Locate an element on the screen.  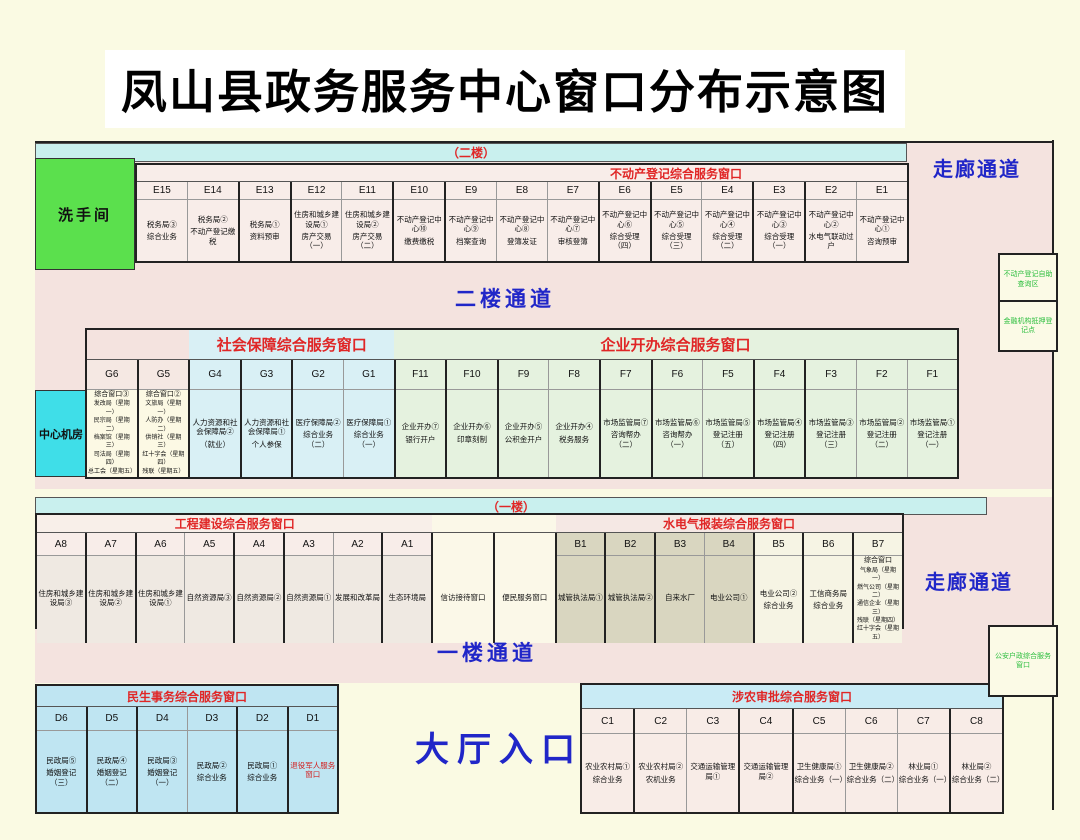
window-cell: G4 人力资源和社会保障局② （就业） is located at coordinates (214, 418).